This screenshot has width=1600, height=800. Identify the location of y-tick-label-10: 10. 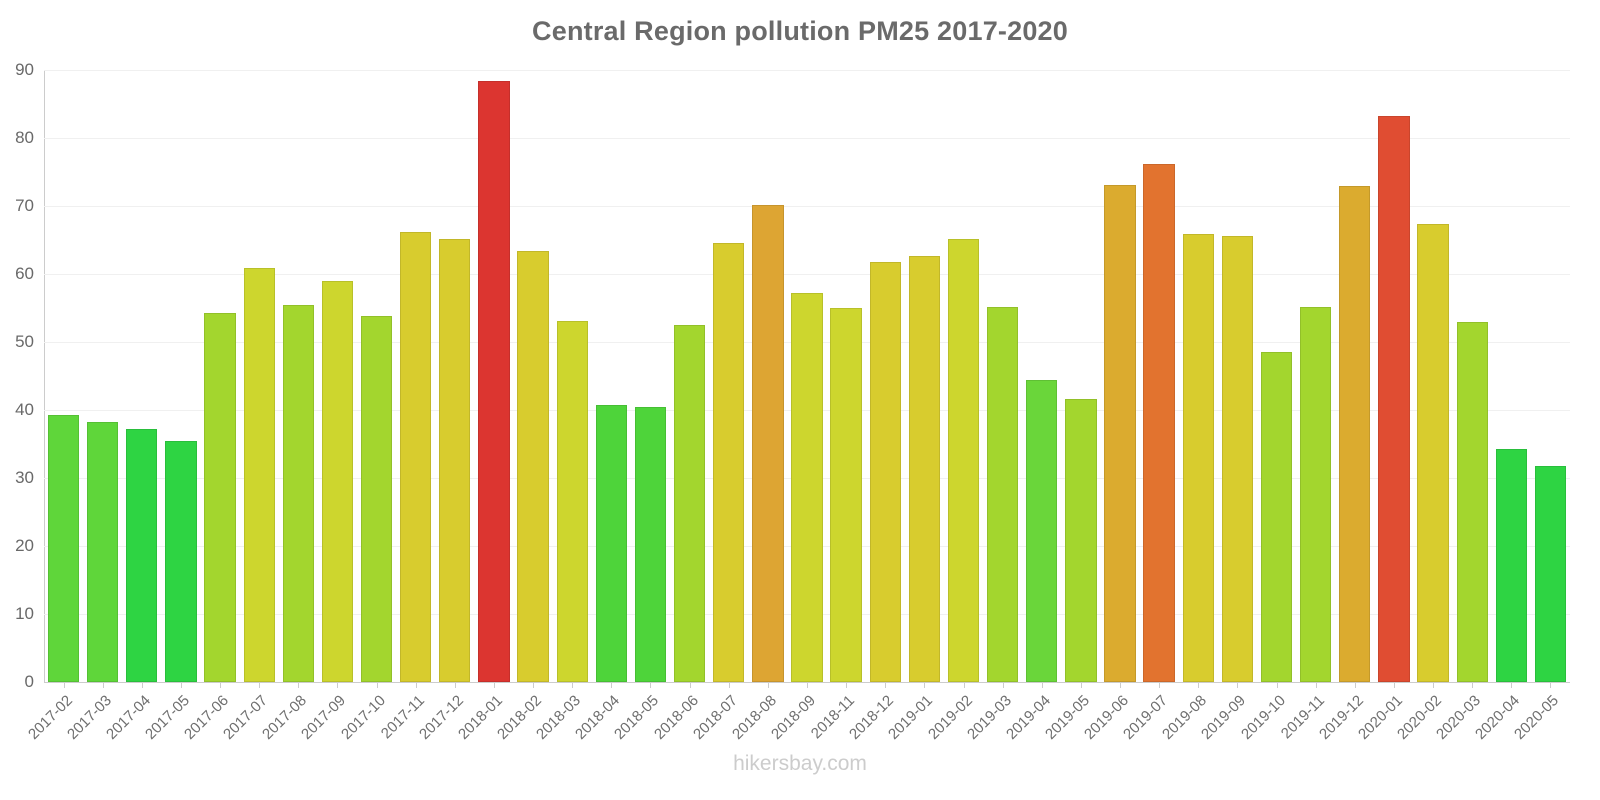
(24, 613).